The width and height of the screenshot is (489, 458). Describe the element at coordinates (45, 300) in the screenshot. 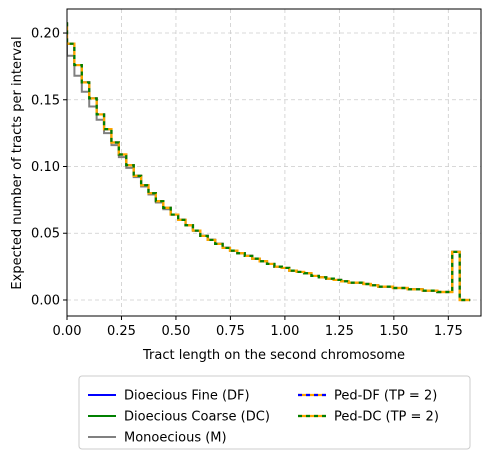

I see `y-tick-label: 0.00` at that location.